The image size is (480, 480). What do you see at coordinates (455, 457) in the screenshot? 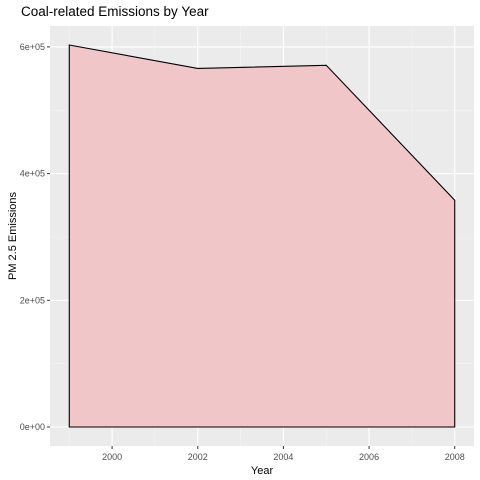
I see `x-tick-label: 2008` at bounding box center [455, 457].